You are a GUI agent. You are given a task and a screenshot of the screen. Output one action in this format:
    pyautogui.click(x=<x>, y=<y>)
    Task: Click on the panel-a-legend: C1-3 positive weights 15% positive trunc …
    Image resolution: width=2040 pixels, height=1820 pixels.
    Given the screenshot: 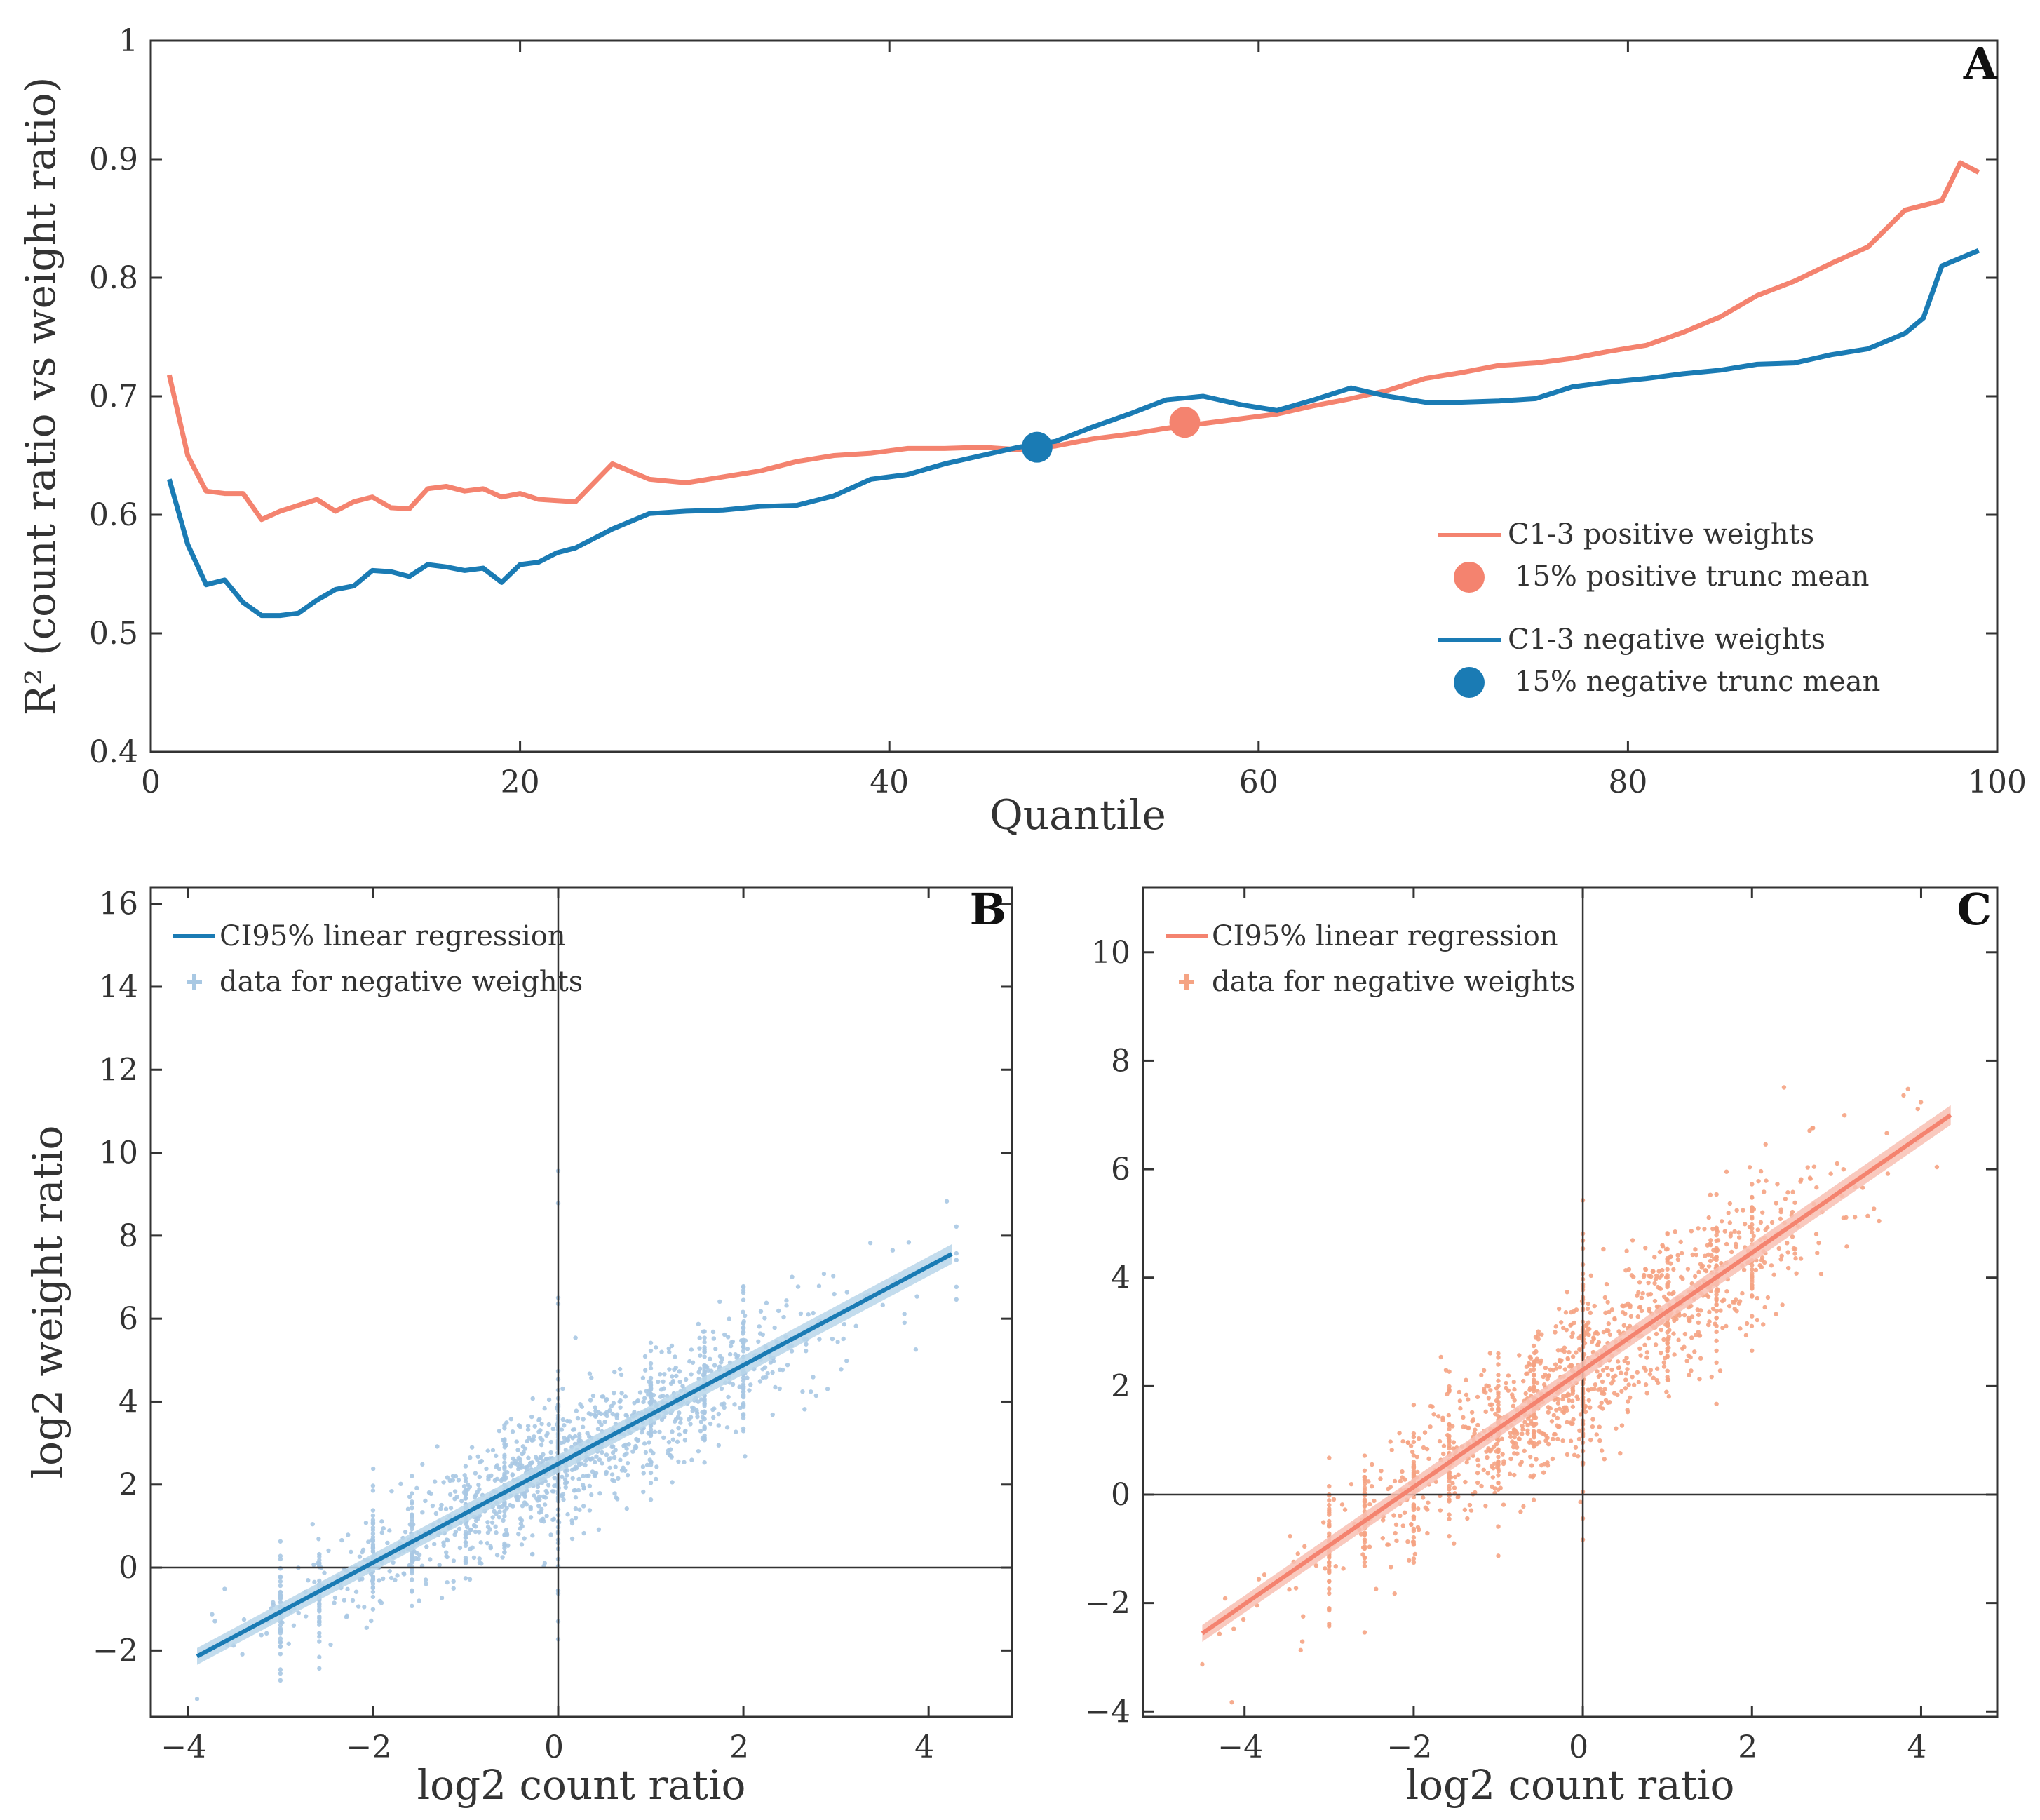 What is the action you would take?
    pyautogui.click(x=1659, y=608)
    